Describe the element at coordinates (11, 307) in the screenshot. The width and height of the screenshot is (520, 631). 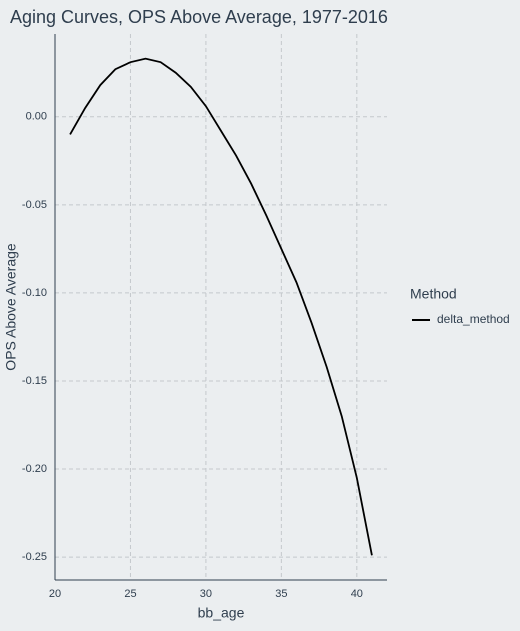
I see `y-axis-label: OPS Above Average` at that location.